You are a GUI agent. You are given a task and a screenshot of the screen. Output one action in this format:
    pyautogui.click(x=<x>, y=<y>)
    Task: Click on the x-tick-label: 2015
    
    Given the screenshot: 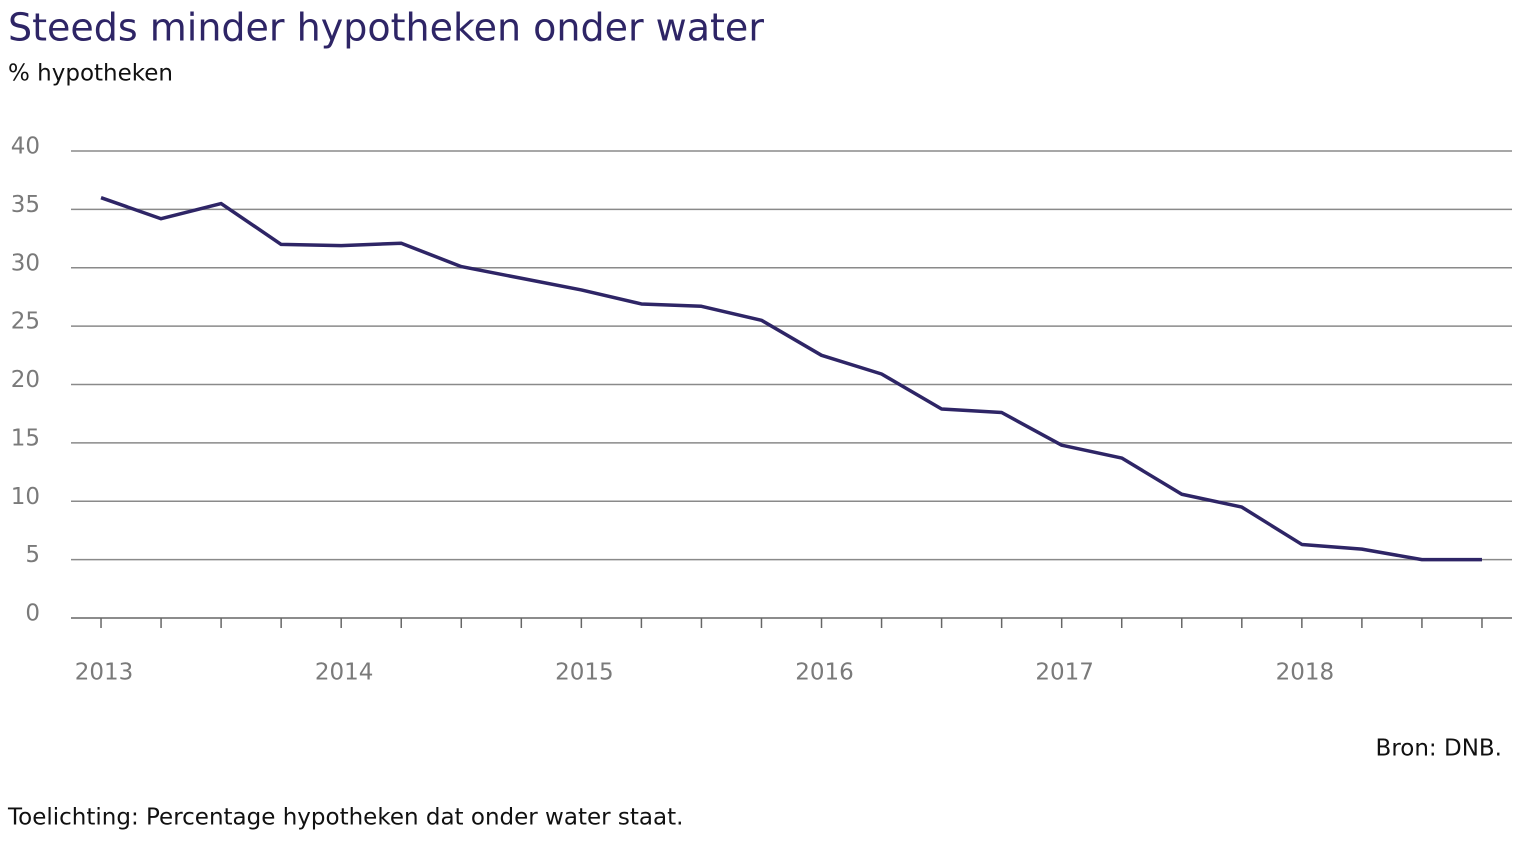 What is the action you would take?
    pyautogui.click(x=584, y=673)
    